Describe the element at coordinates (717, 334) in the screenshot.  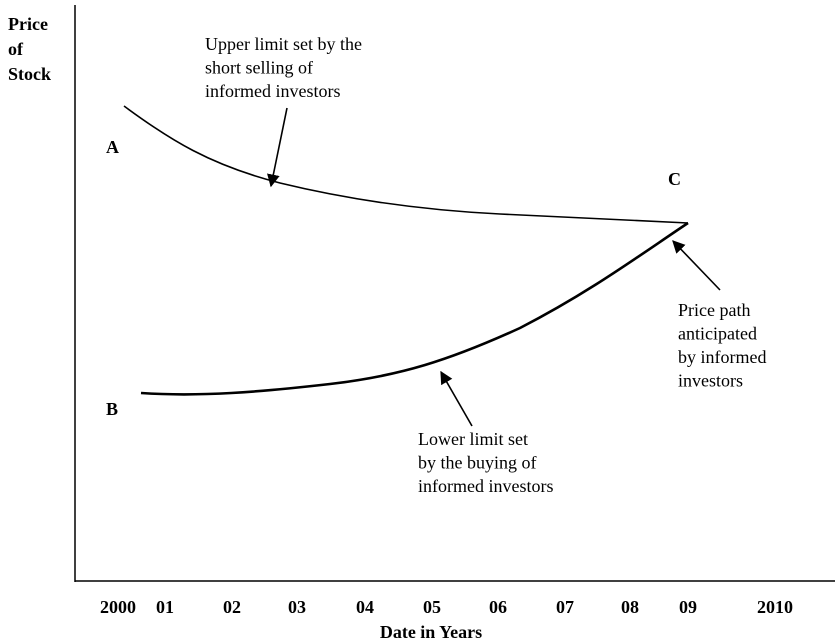
I see `annotation: anticipated` at that location.